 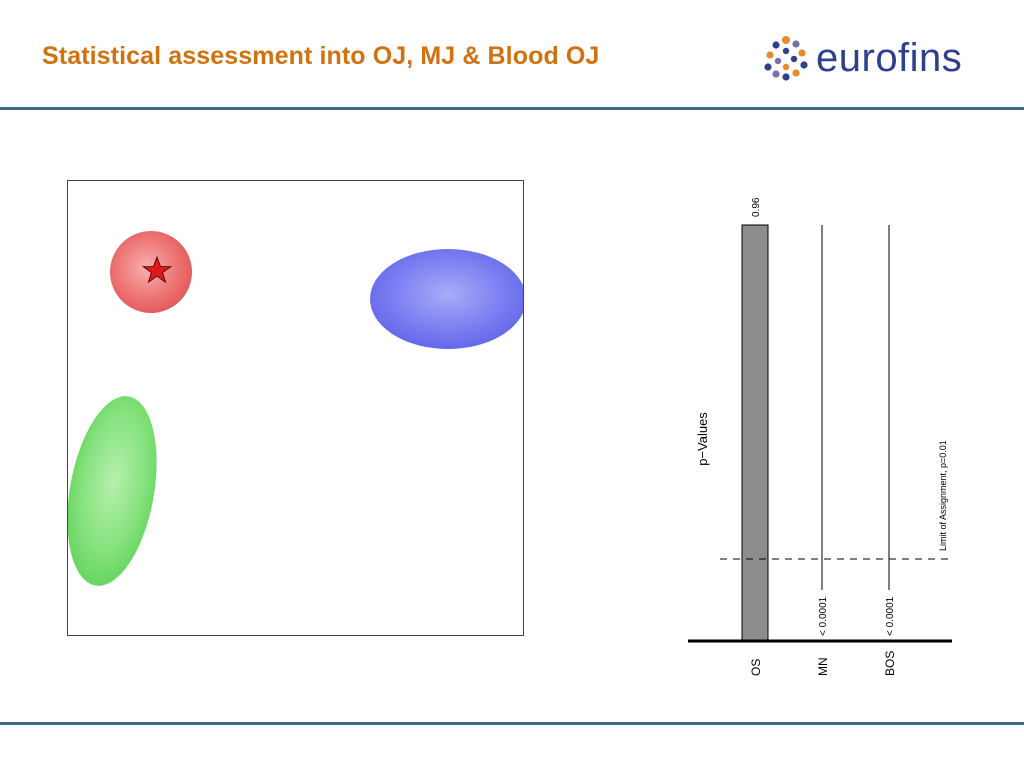 What do you see at coordinates (157, 269) in the screenshot?
I see `star-icon` at bounding box center [157, 269].